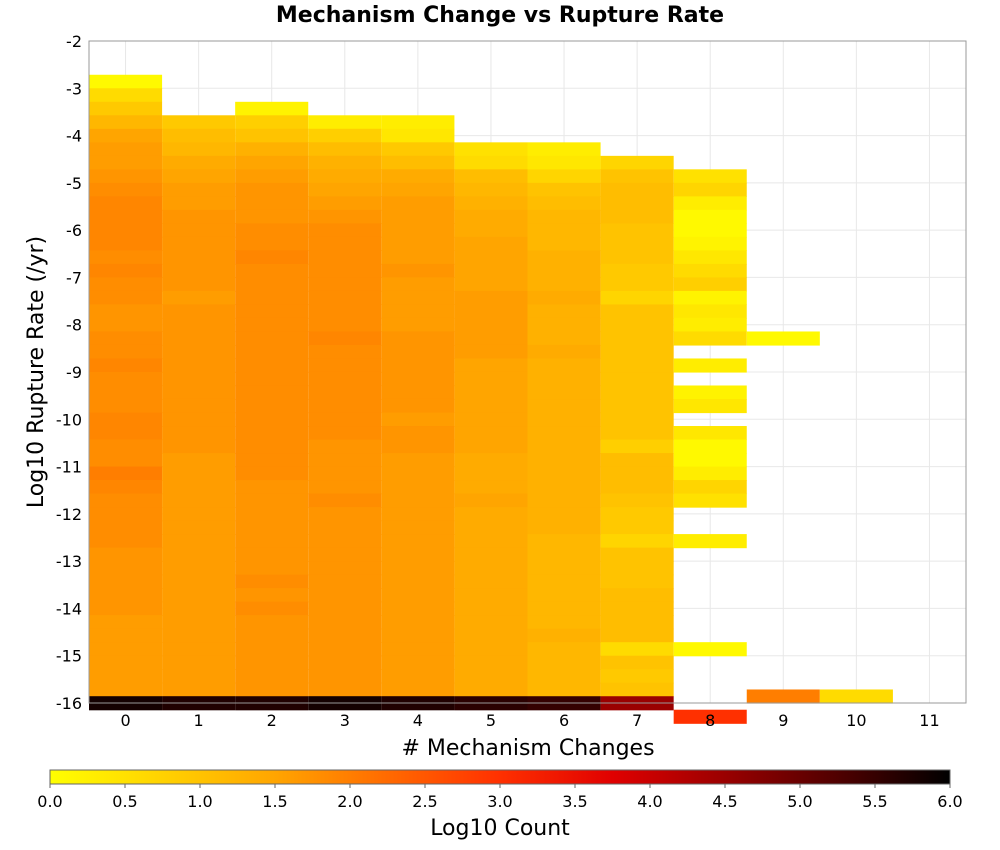 The height and width of the screenshot is (850, 1000). Describe the element at coordinates (69, 703) in the screenshot. I see `y-tick-label: -16` at that location.